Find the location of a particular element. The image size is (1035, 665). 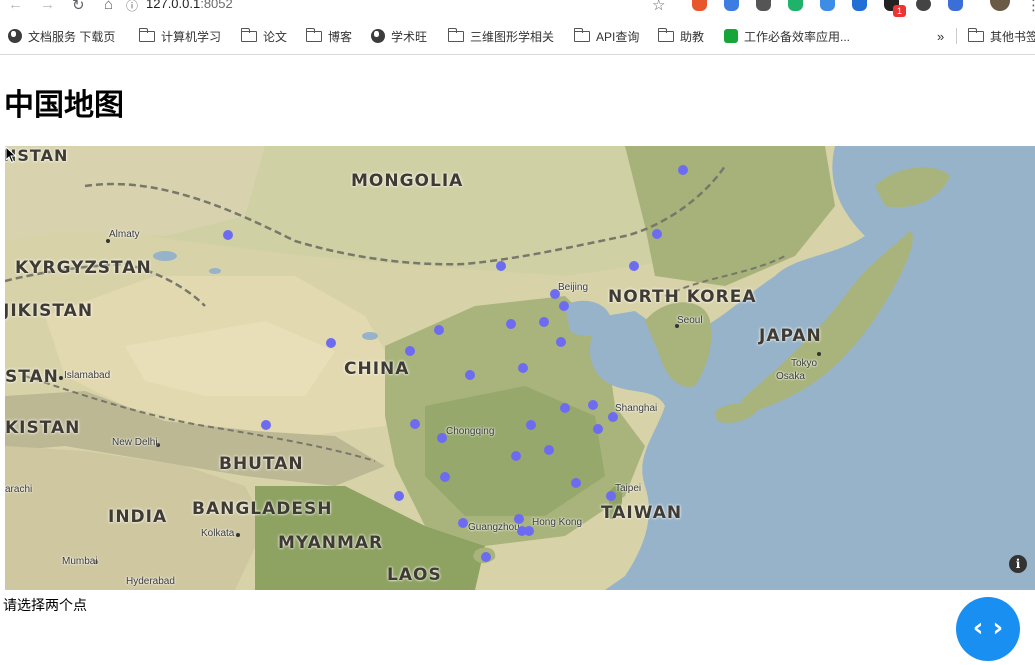

city-label-almaty: Almaty is located at coordinates (124, 234).